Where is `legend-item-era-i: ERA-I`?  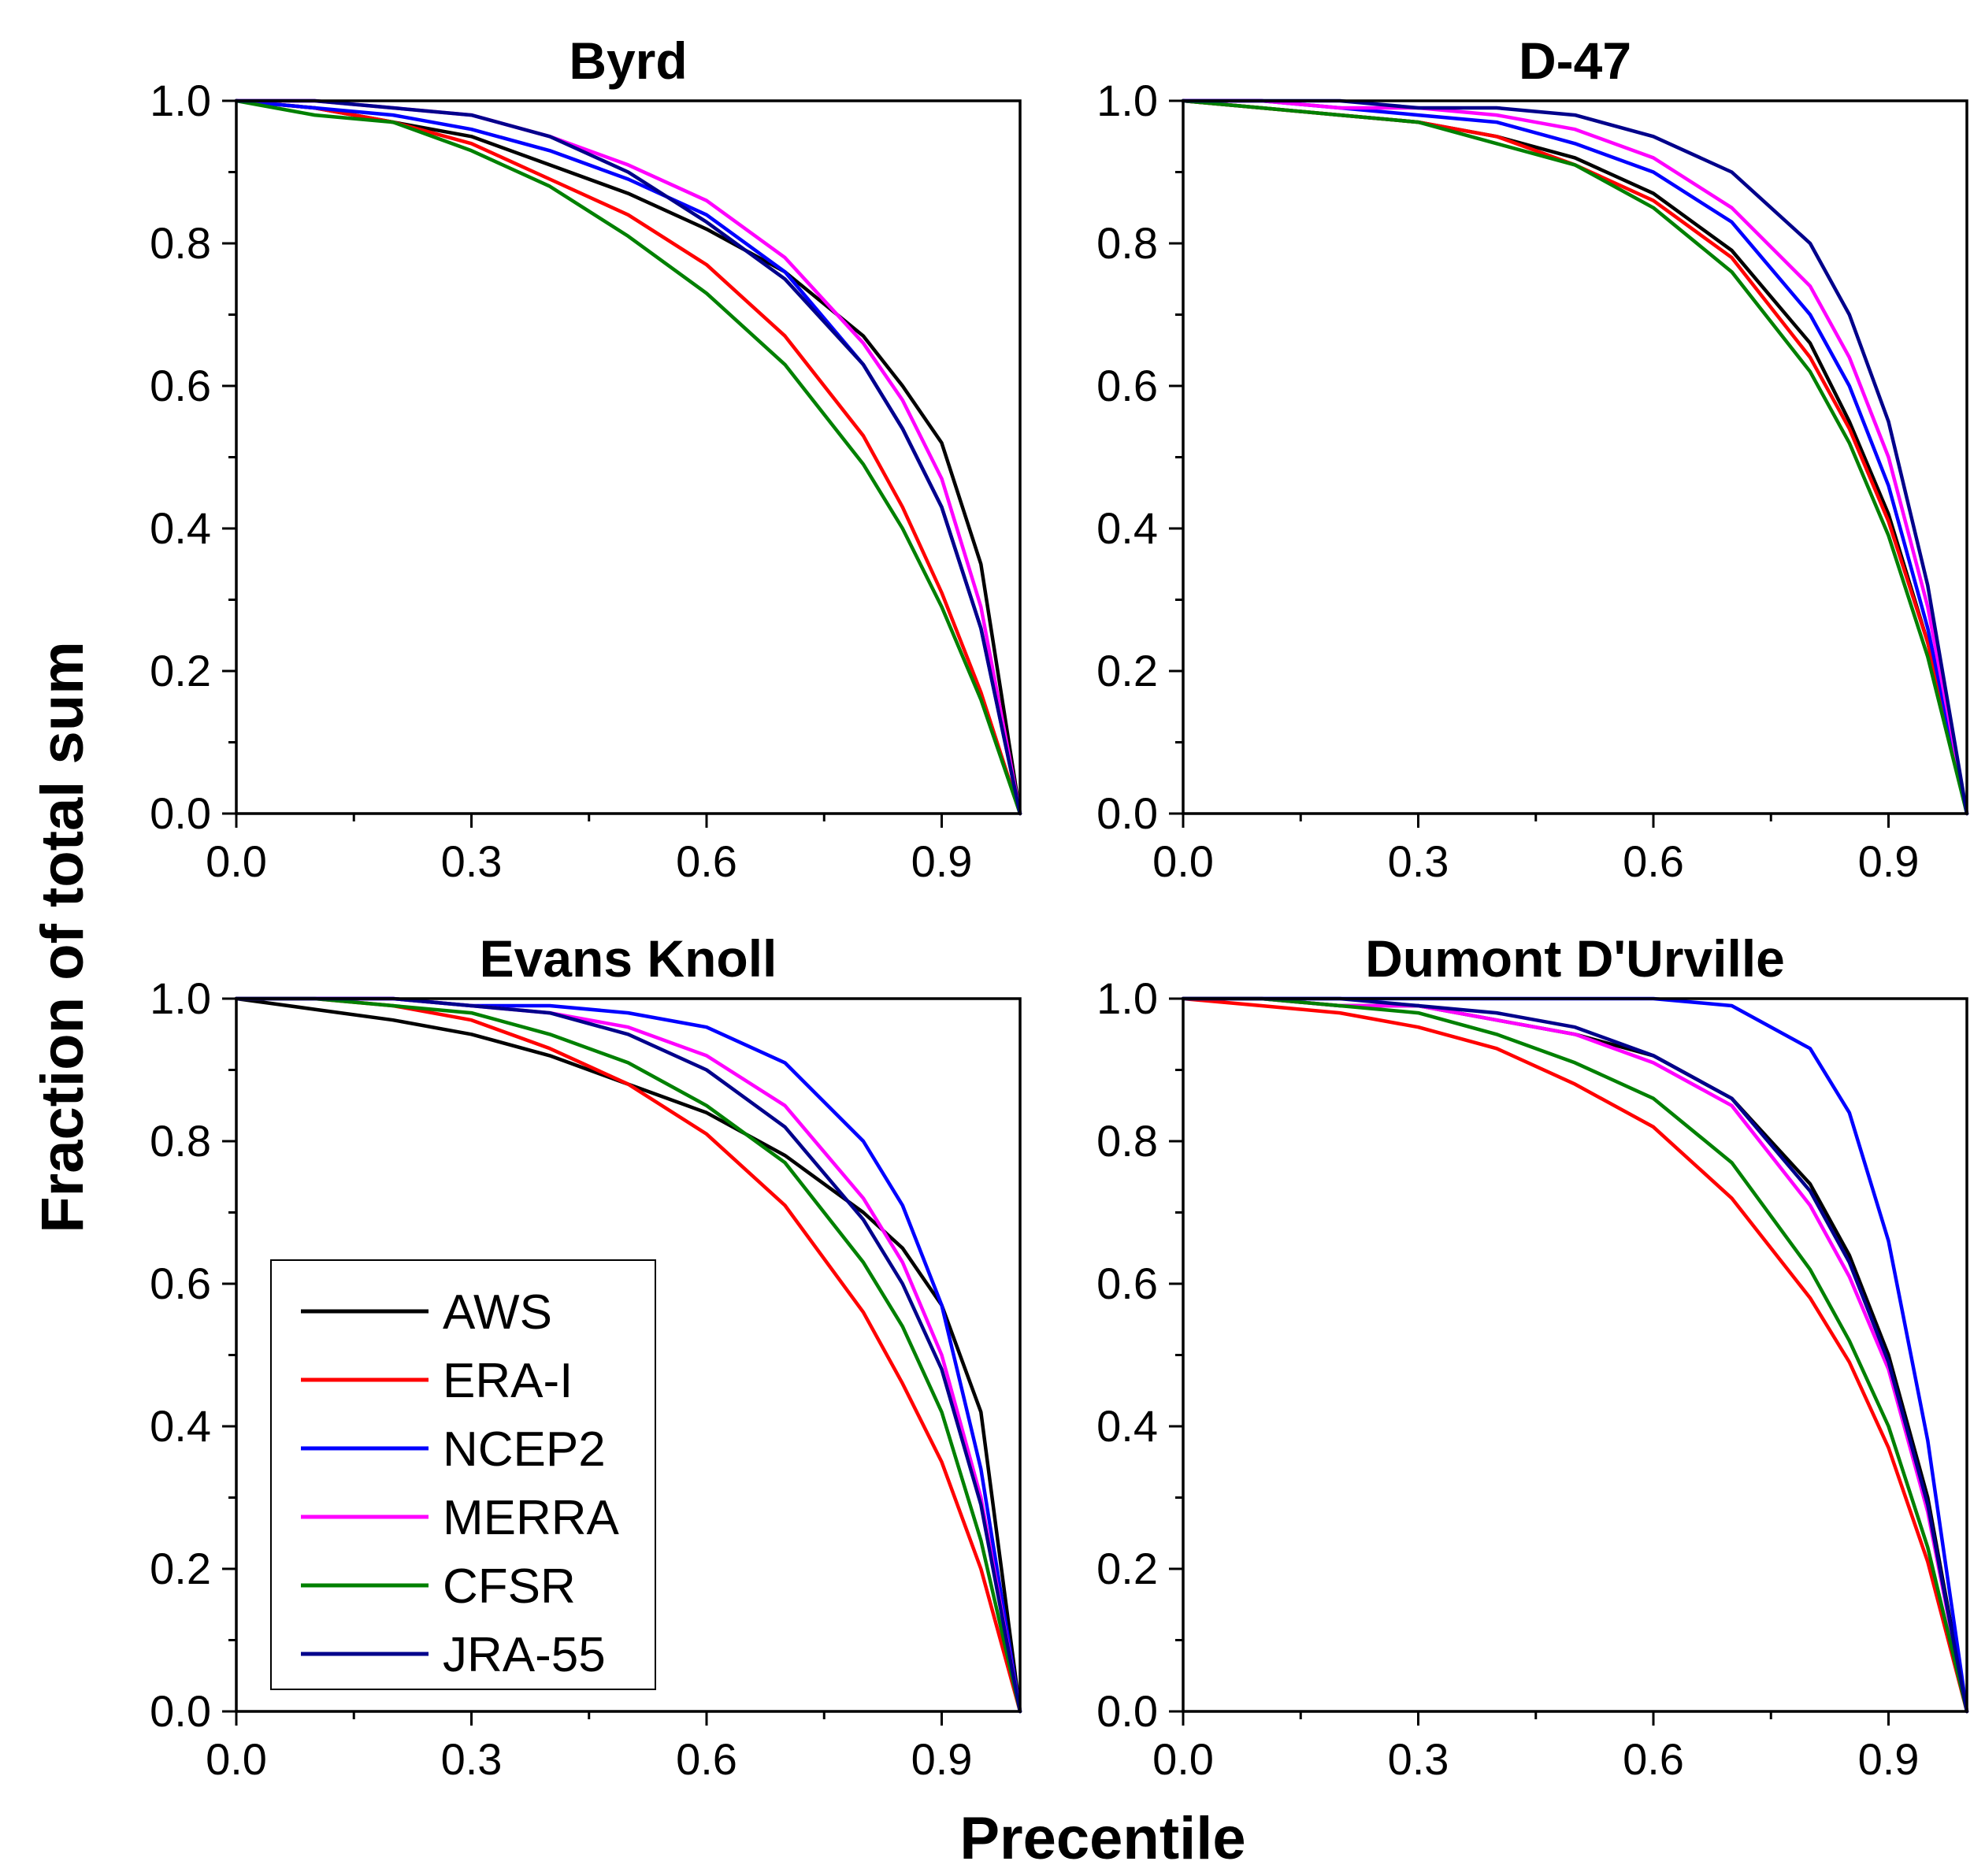 legend-item-era-i: ERA-I is located at coordinates (437, 1381).